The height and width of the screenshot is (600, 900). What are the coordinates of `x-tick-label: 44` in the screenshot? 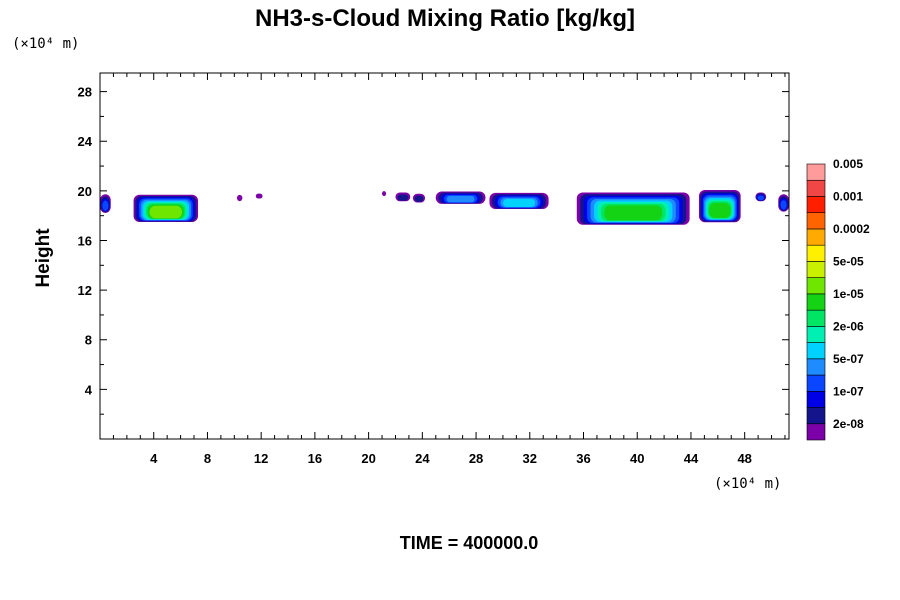 It's located at (691, 458).